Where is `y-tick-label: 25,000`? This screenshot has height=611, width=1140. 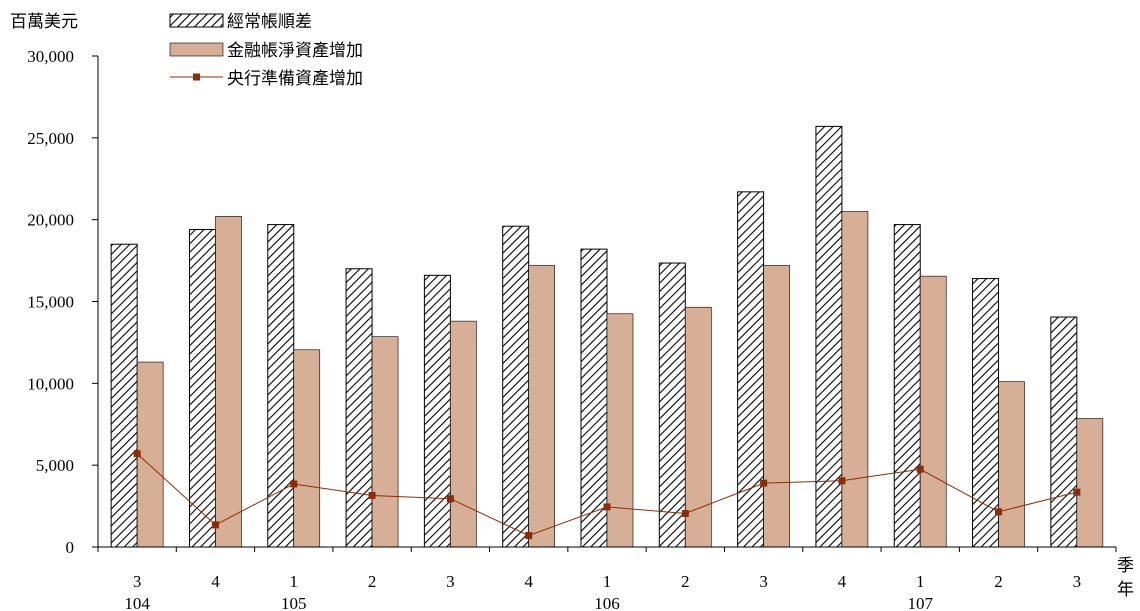 y-tick-label: 25,000 is located at coordinates (50, 138).